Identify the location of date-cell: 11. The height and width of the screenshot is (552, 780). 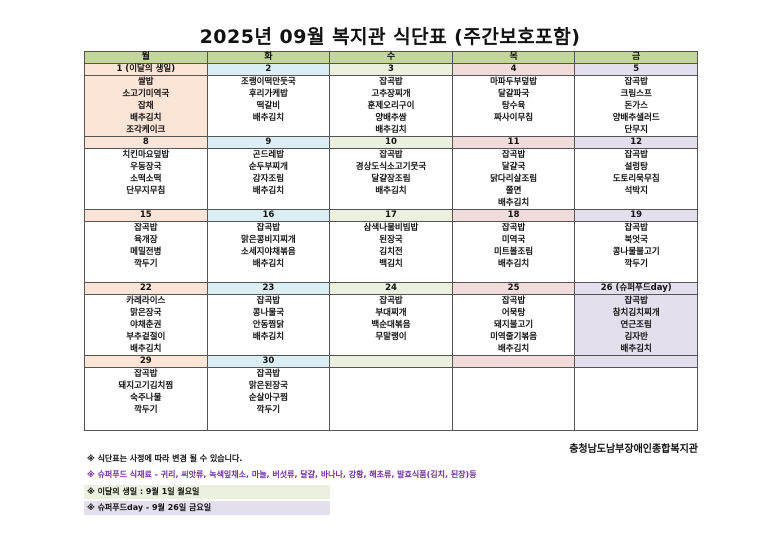
(513, 142).